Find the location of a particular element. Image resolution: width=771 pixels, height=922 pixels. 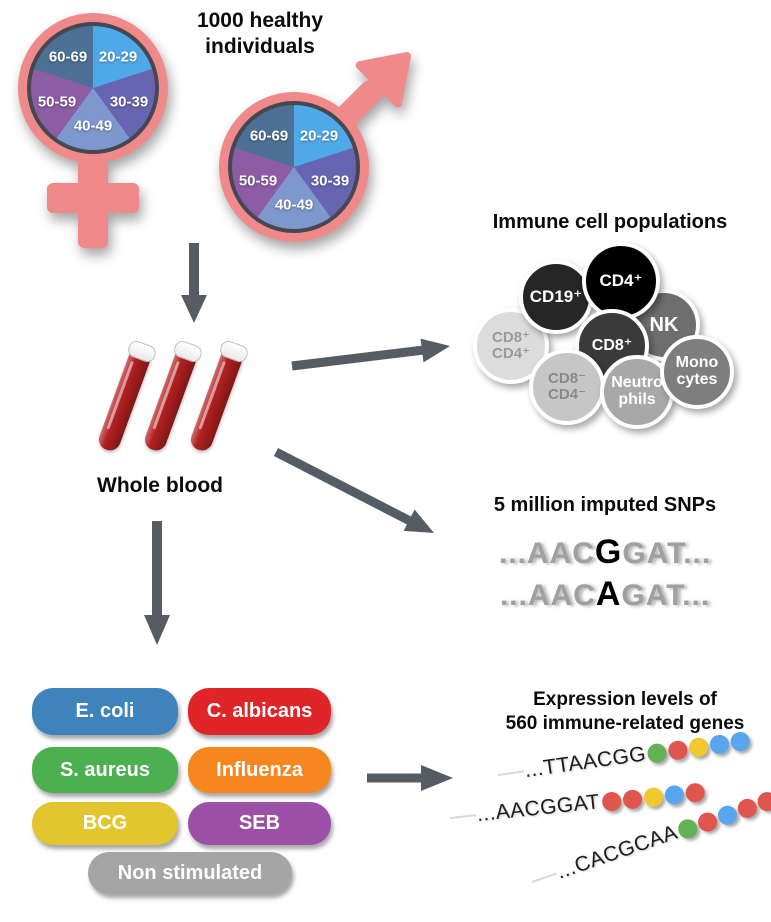

gene-sequence: ...AACGGAT is located at coordinates (538, 808).